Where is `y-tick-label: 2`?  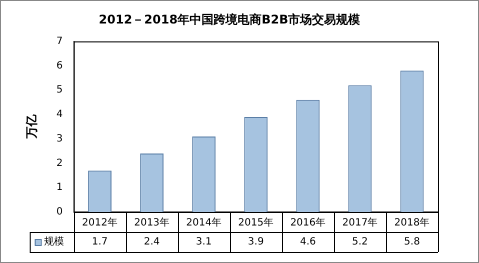
y-tick-label: 2 is located at coordinates (59, 163).